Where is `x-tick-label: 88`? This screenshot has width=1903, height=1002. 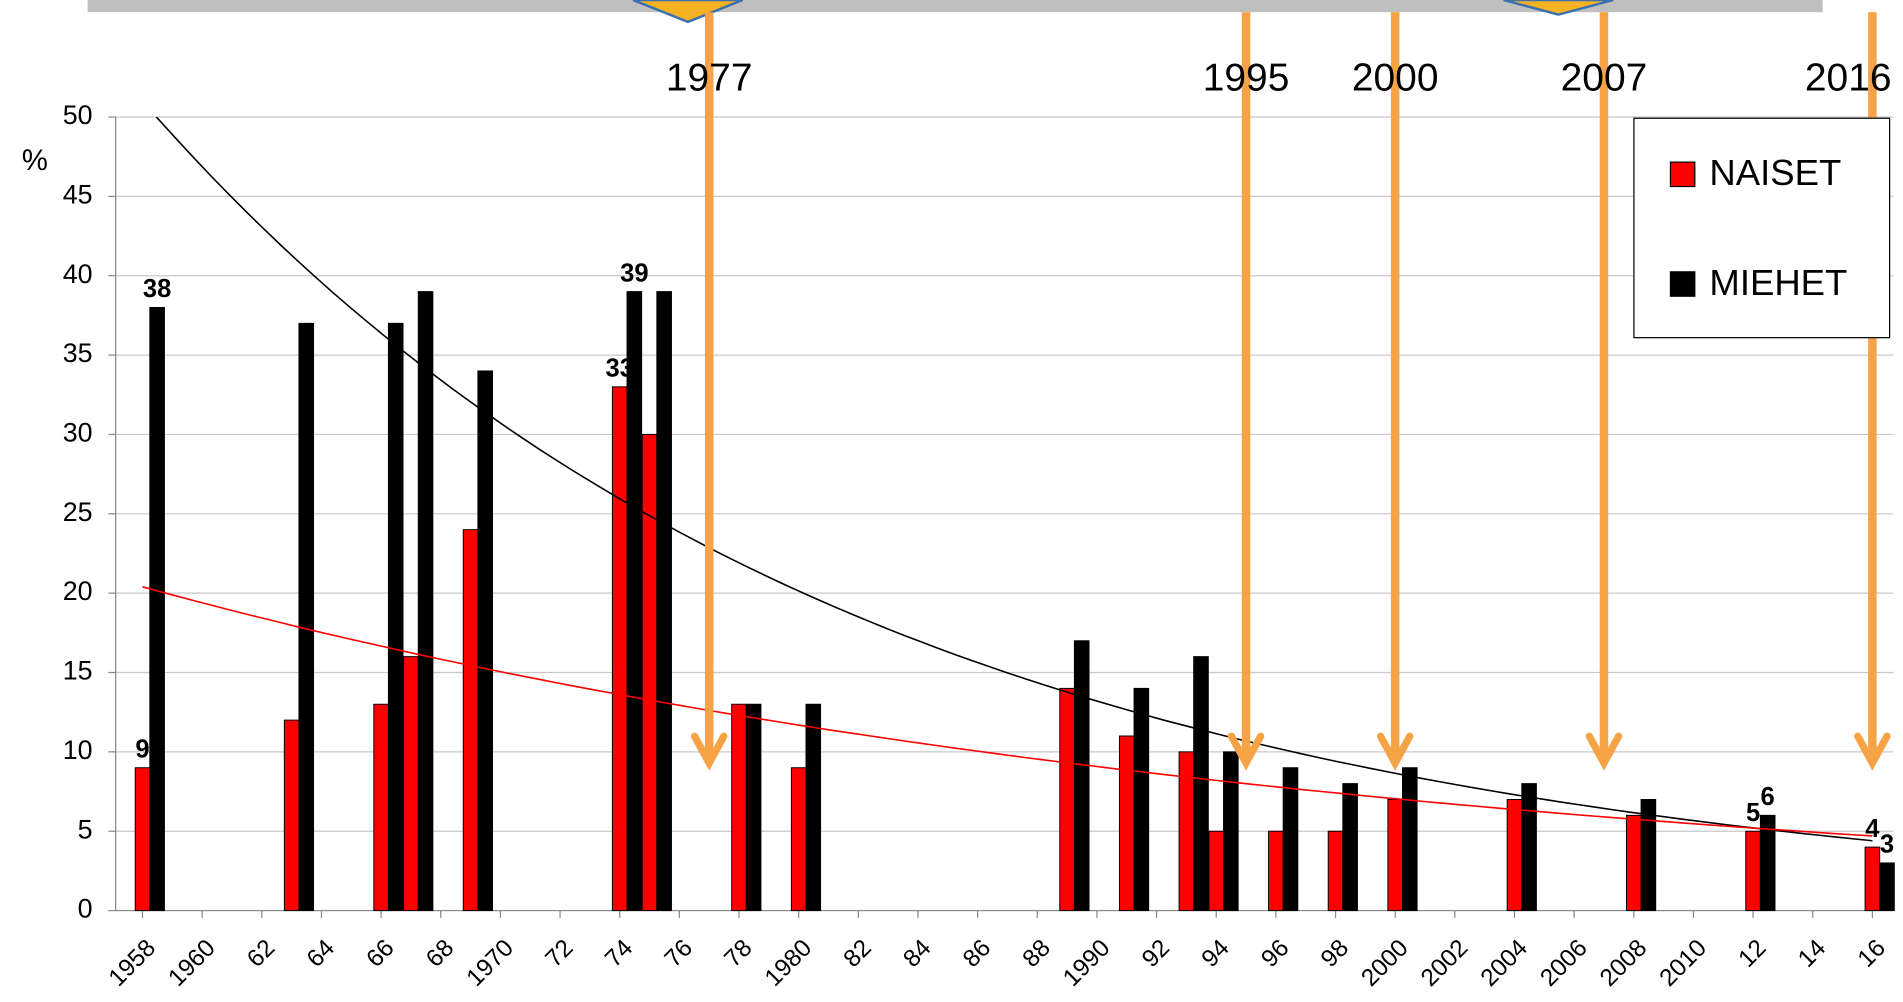
x-tick-label: 88 is located at coordinates (1037, 953).